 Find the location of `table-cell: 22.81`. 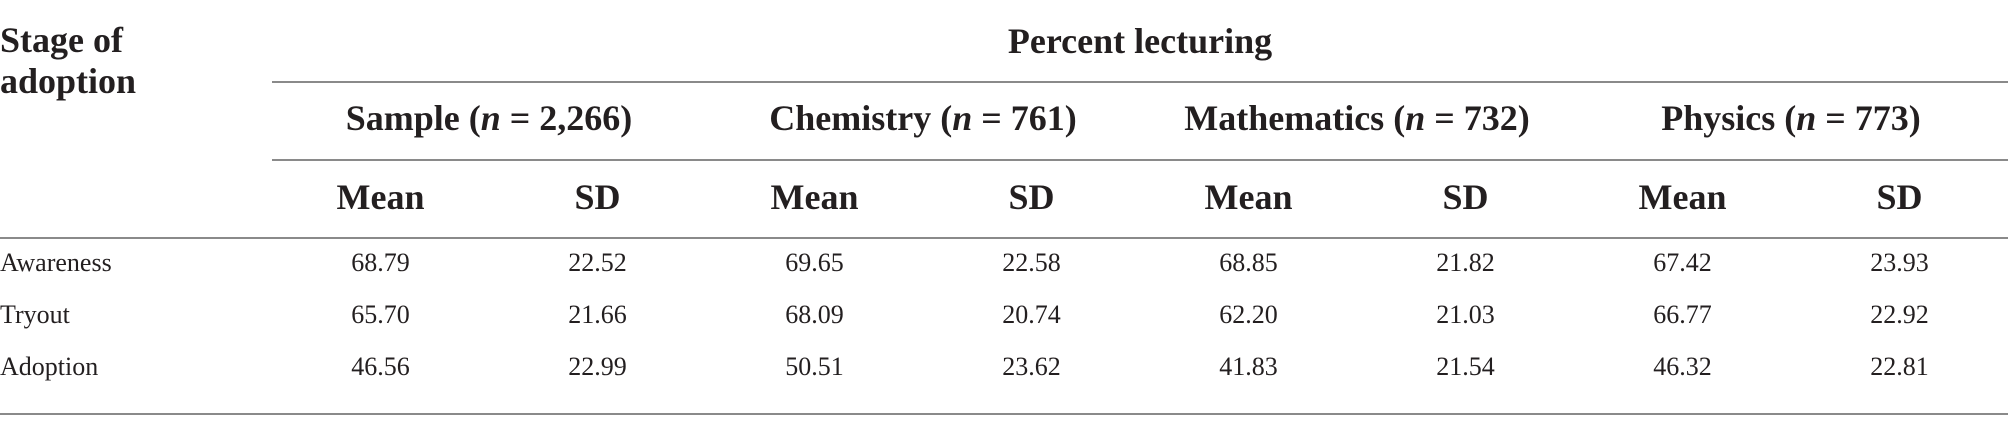

table-cell: 22.81 is located at coordinates (1899, 366).